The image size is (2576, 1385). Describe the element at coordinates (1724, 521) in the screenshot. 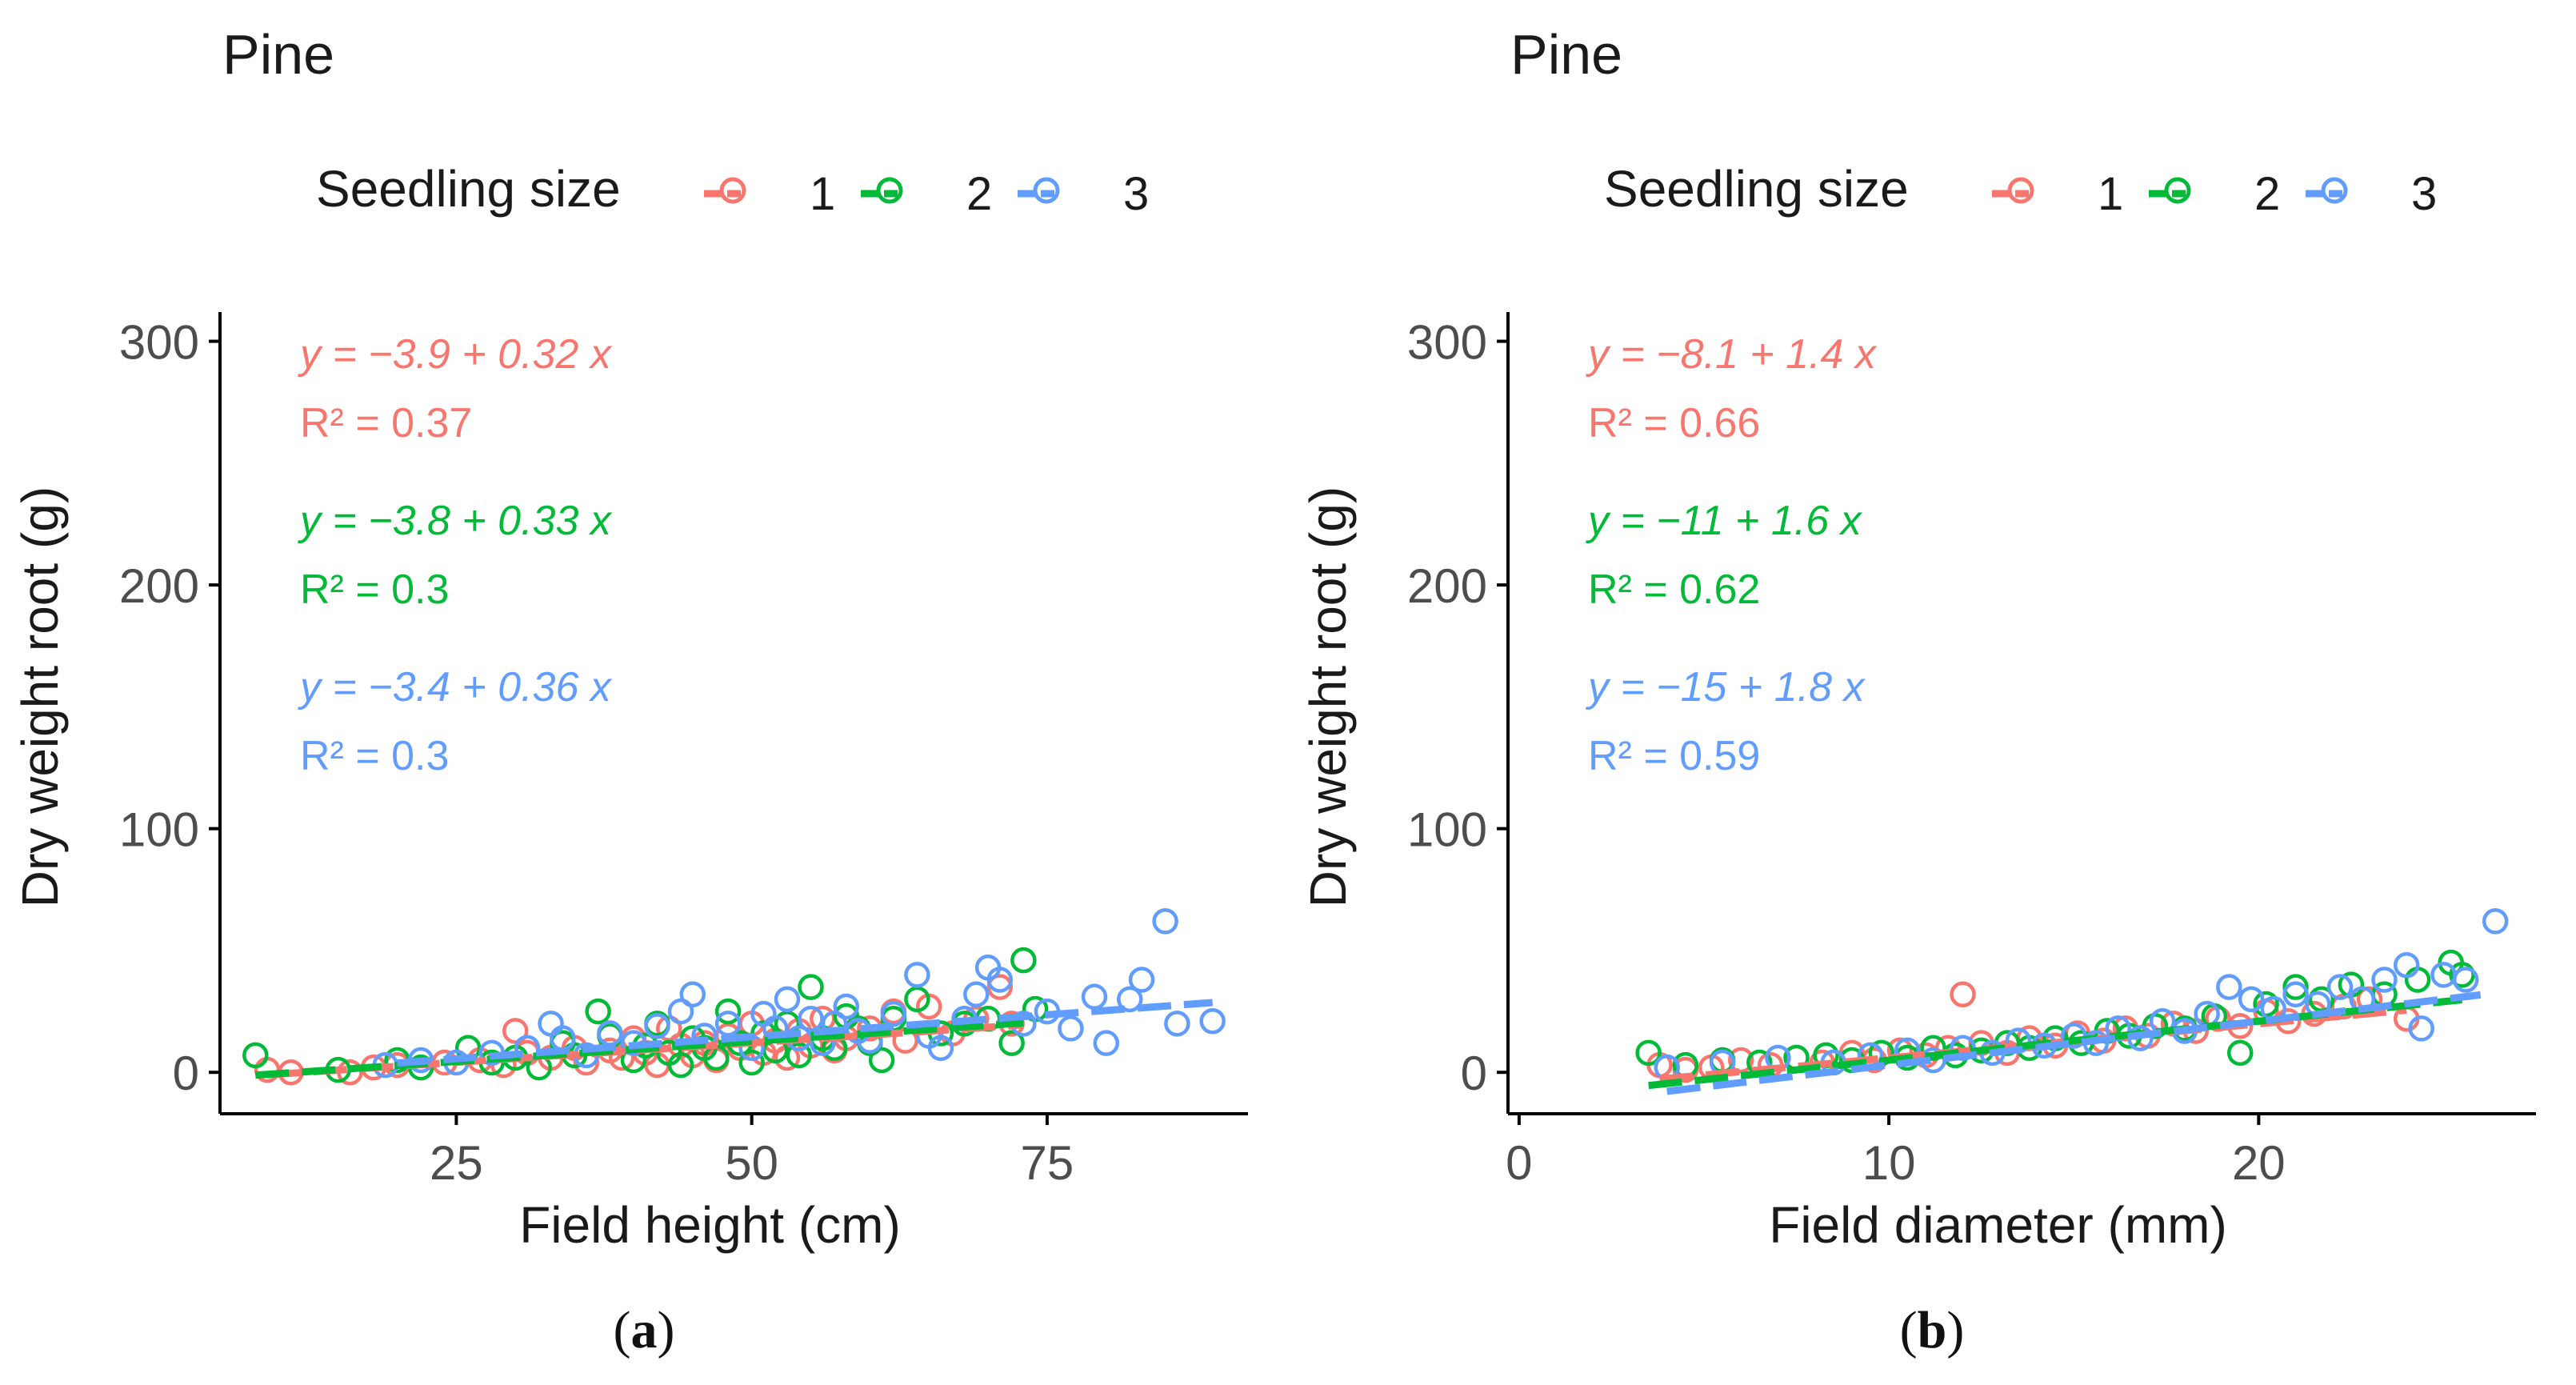

I see `equation-2: y = −11 + 1.6 x` at that location.